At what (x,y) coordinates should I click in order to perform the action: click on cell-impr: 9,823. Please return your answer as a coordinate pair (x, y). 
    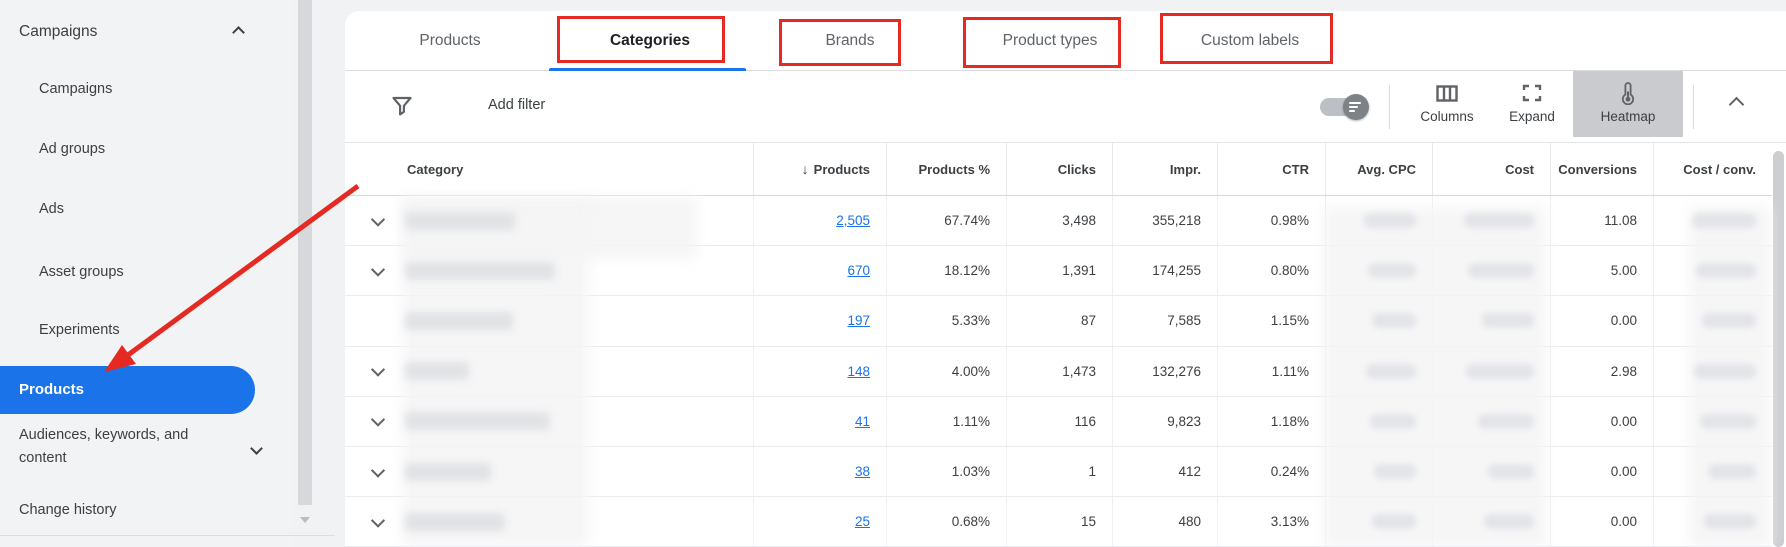
    Looking at the image, I should click on (1164, 421).